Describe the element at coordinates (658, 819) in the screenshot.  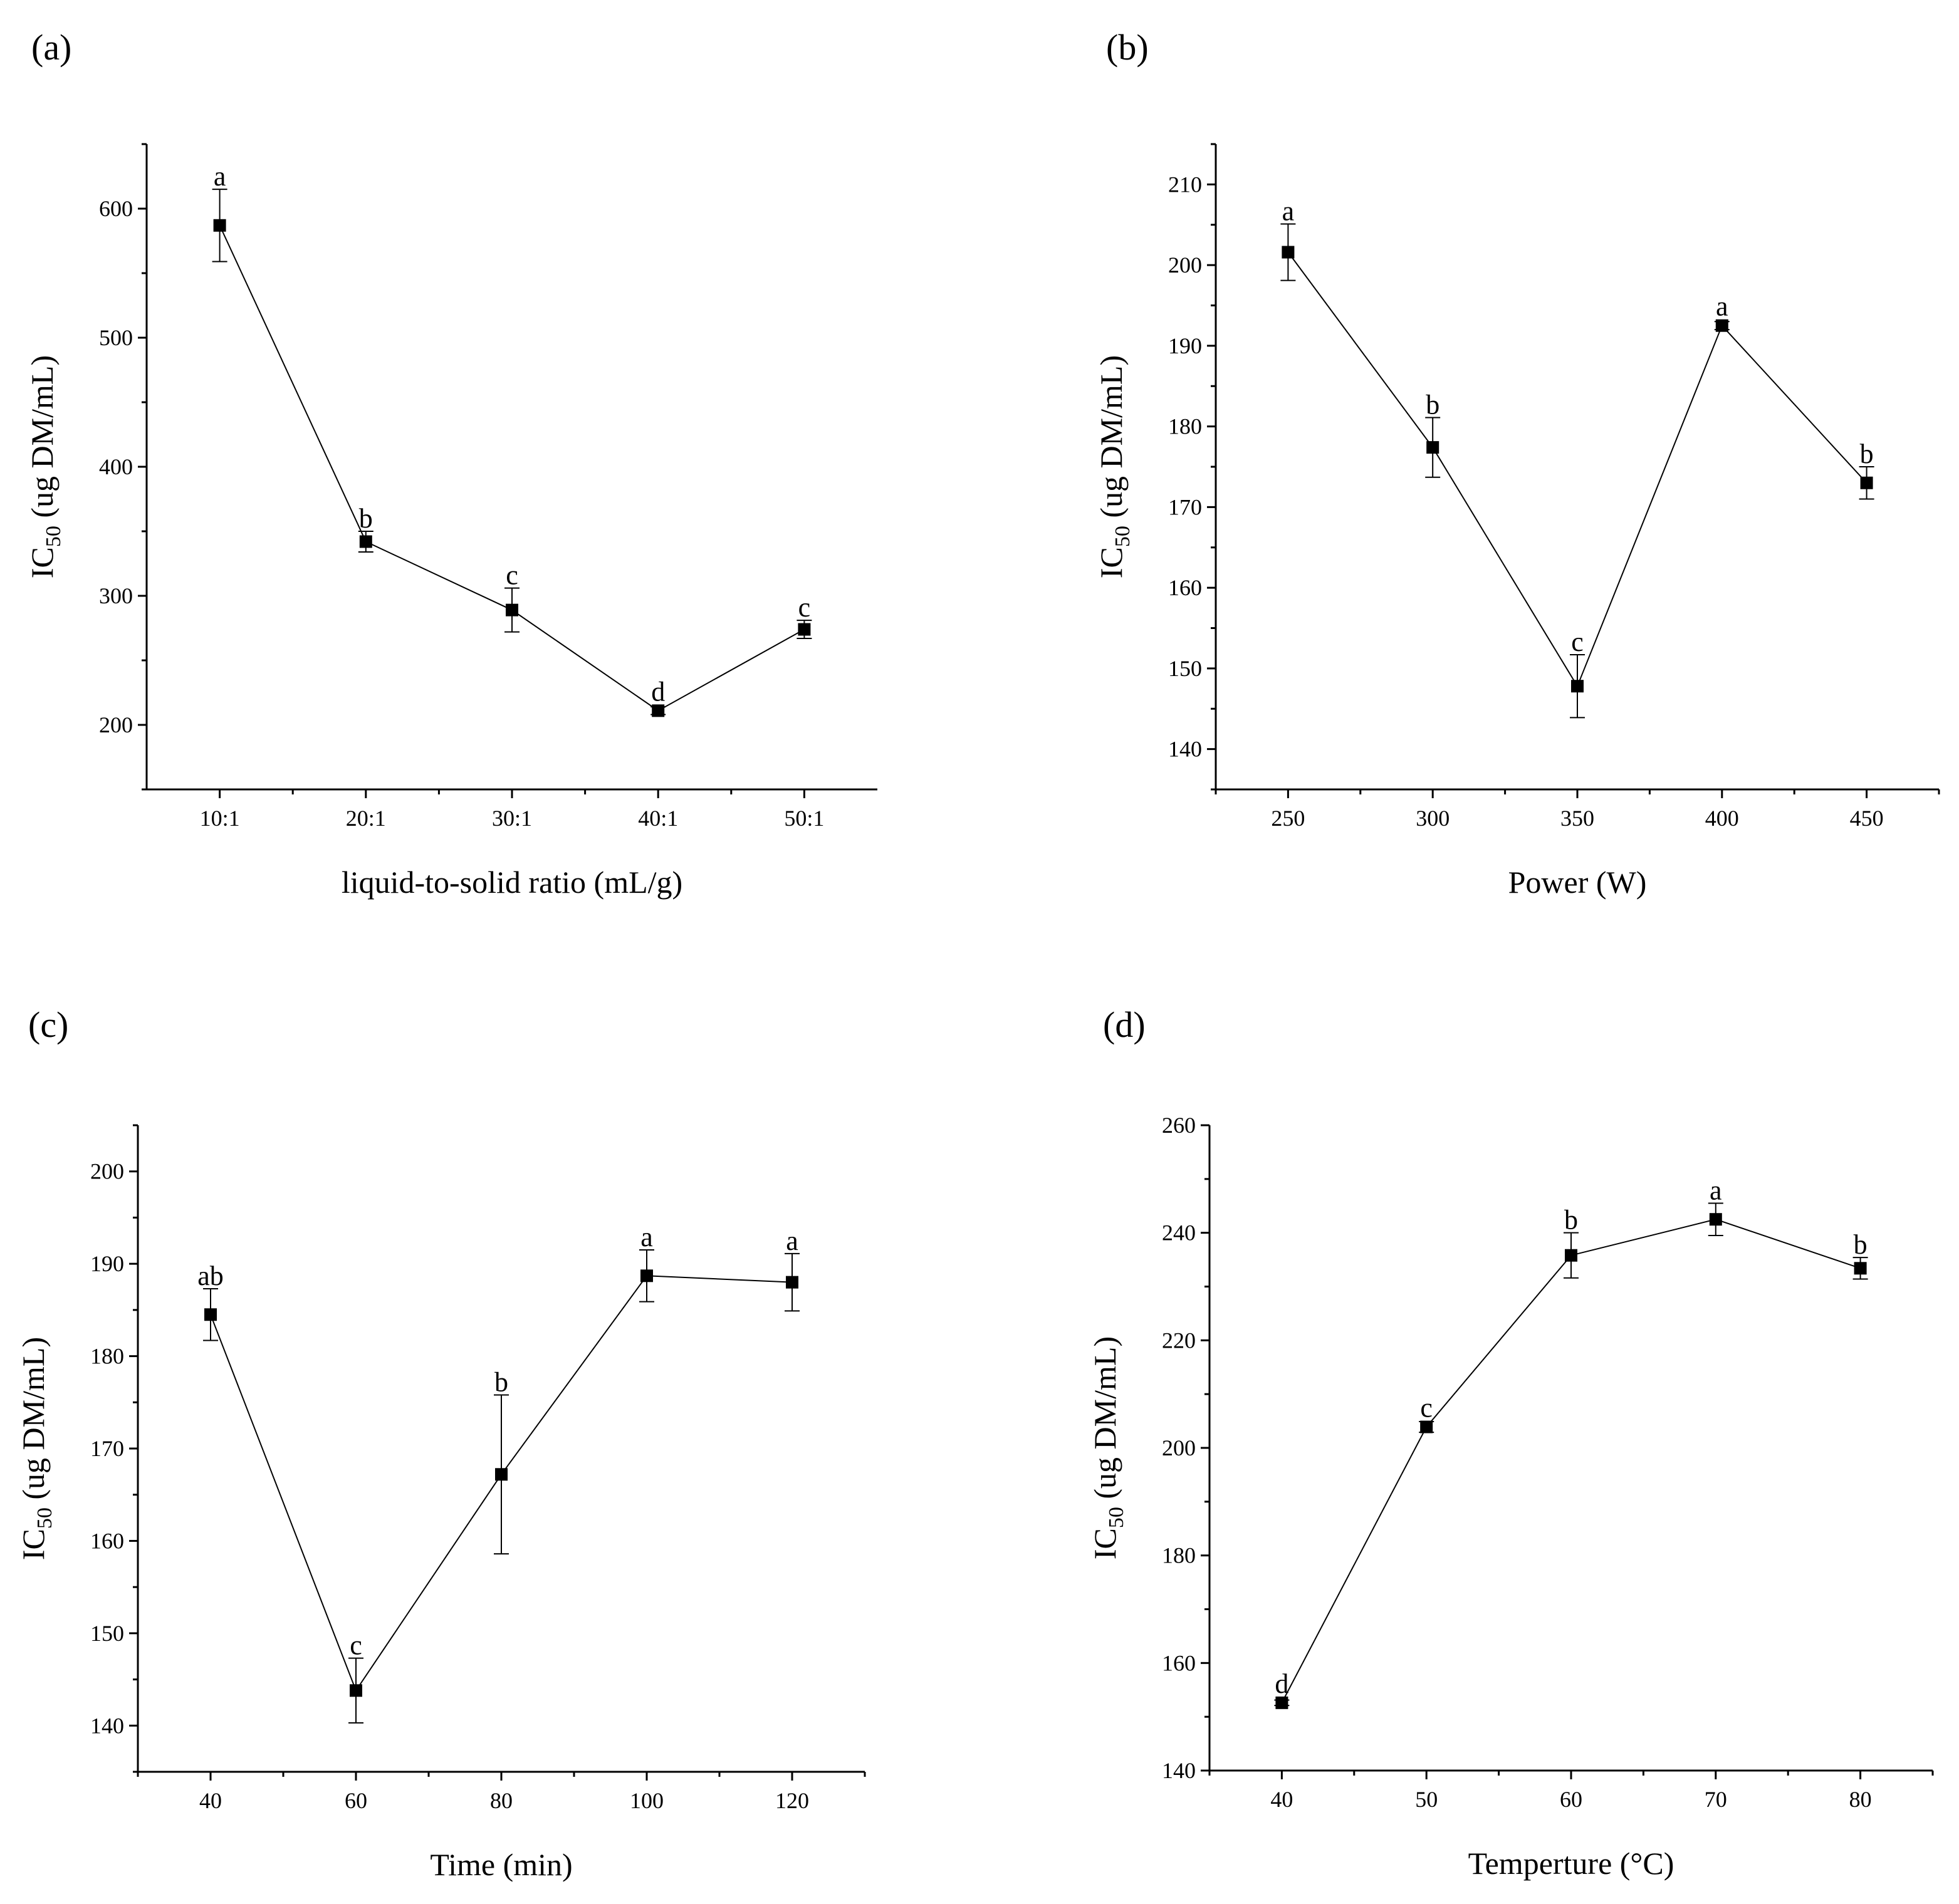
I see `x-tick-label: 40:1` at that location.